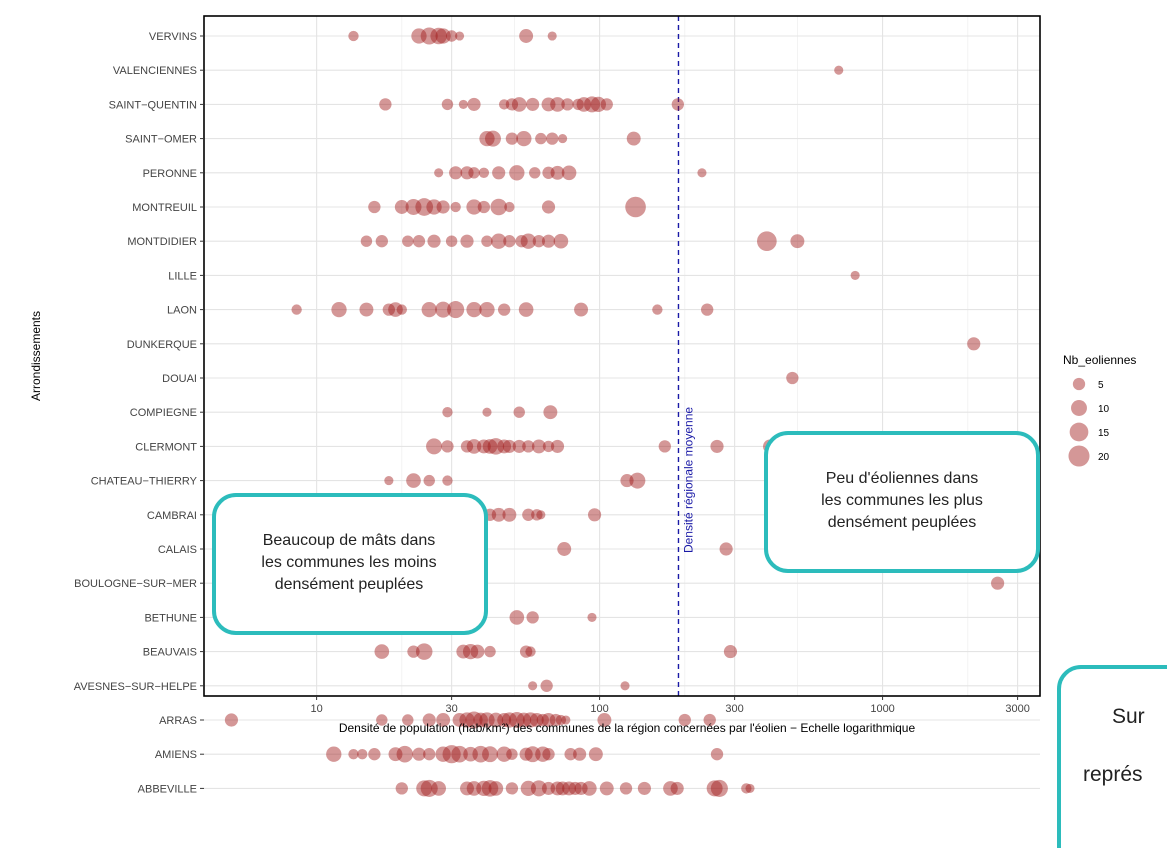 Image resolution: width=1167 pixels, height=853 pixels. I want to click on y-tick-label: DUNKERQUE, so click(162, 345).